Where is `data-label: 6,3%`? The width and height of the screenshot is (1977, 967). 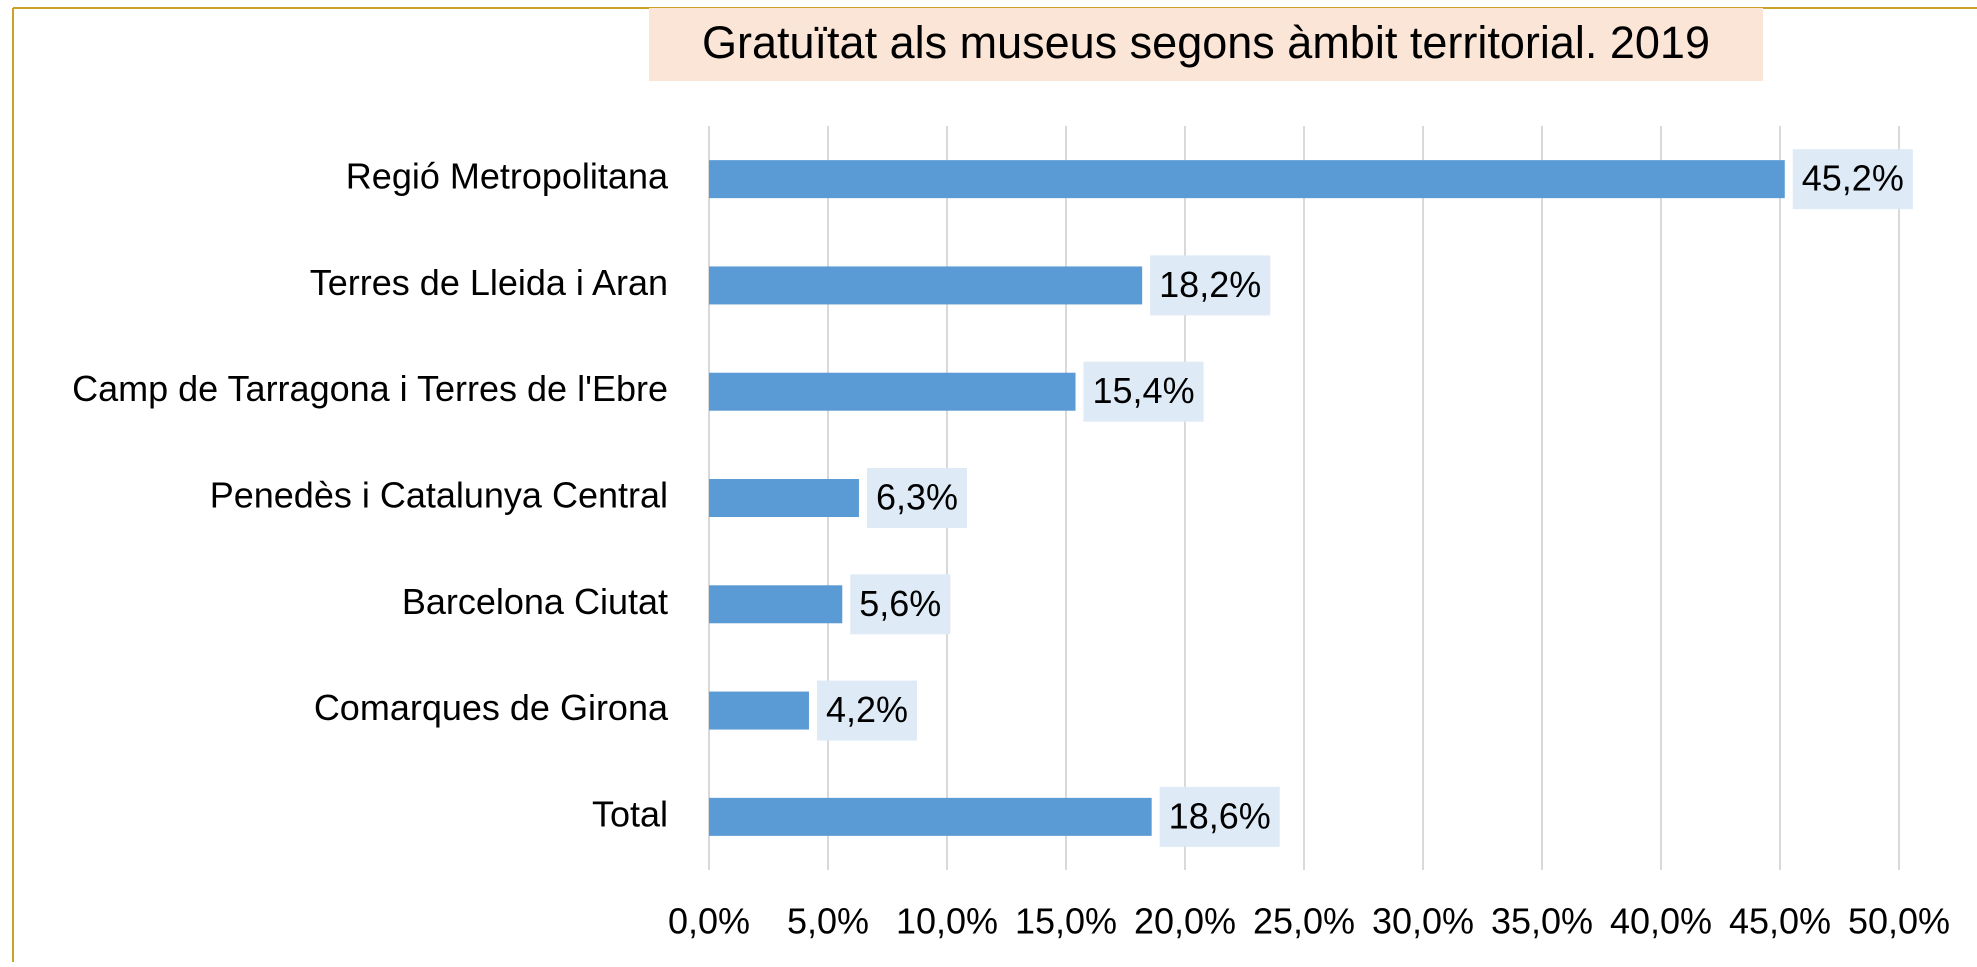 data-label: 6,3% is located at coordinates (917, 497).